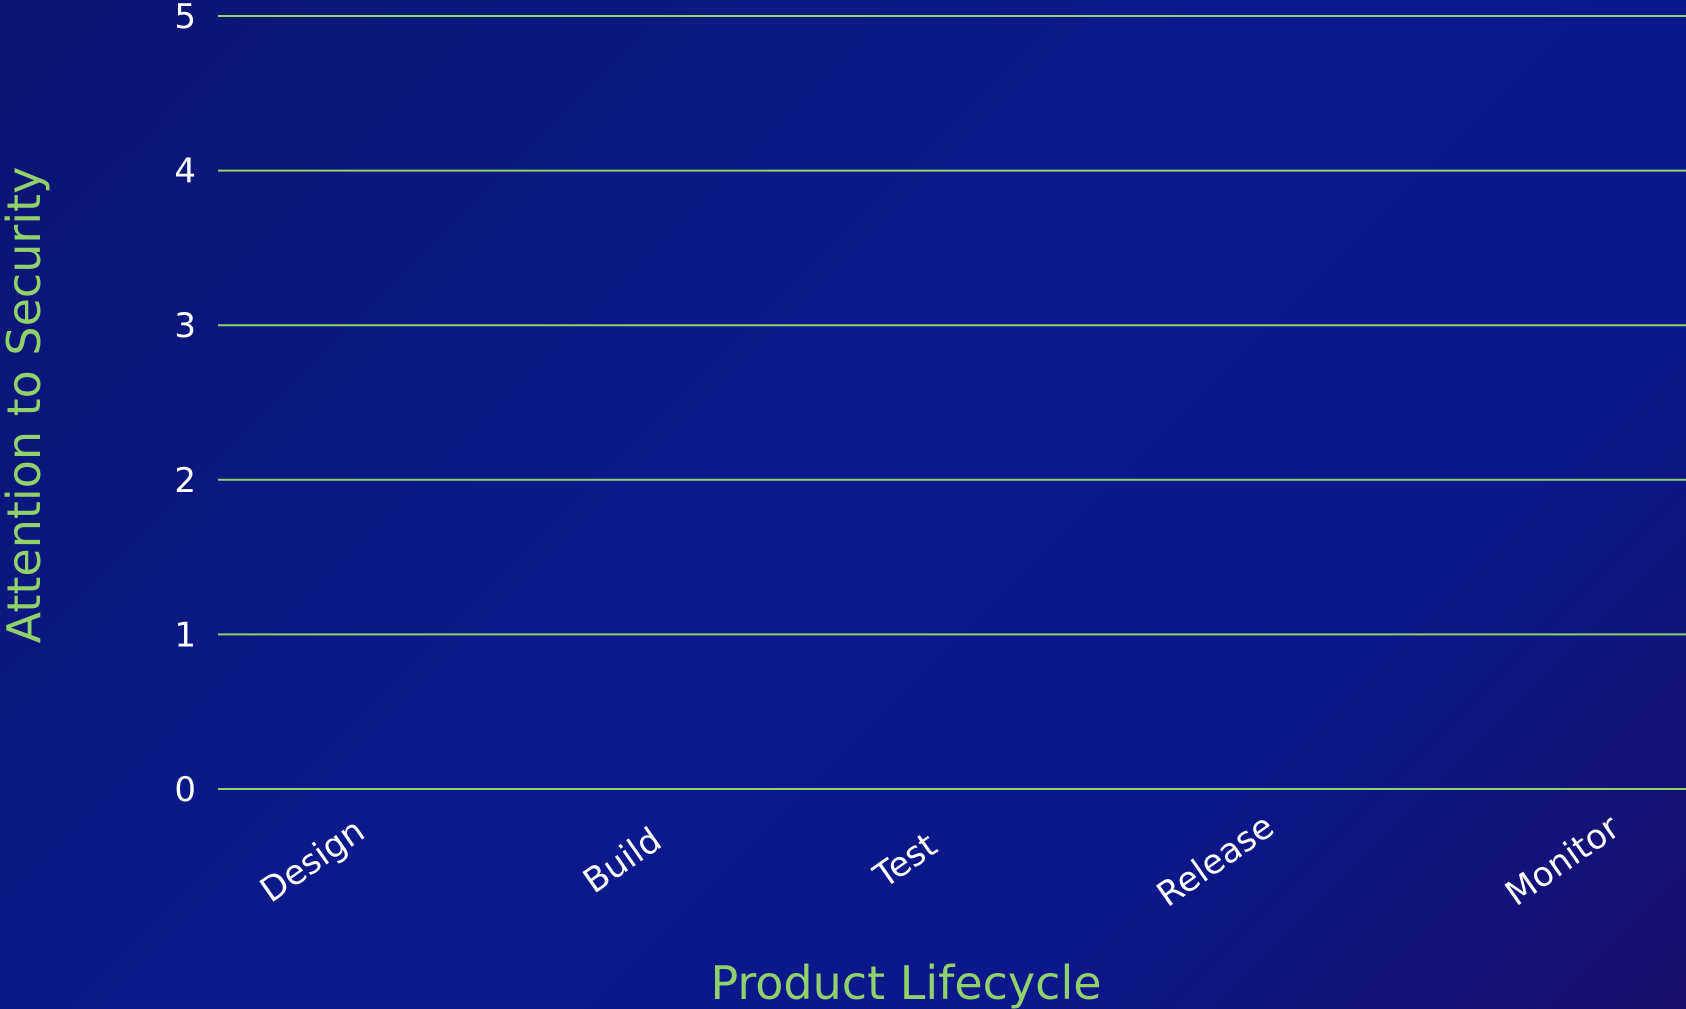 The height and width of the screenshot is (1009, 1686). Describe the element at coordinates (185, 481) in the screenshot. I see `y-tick-label: 2` at that location.